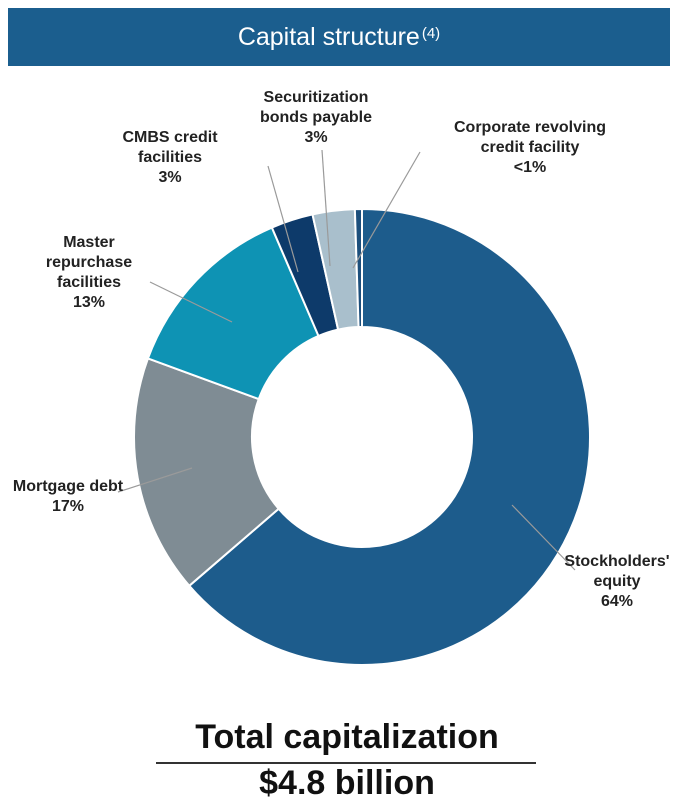 This screenshot has height=810, width=694. Describe the element at coordinates (68, 486) in the screenshot. I see `slice-name: Mortgage debt` at that location.